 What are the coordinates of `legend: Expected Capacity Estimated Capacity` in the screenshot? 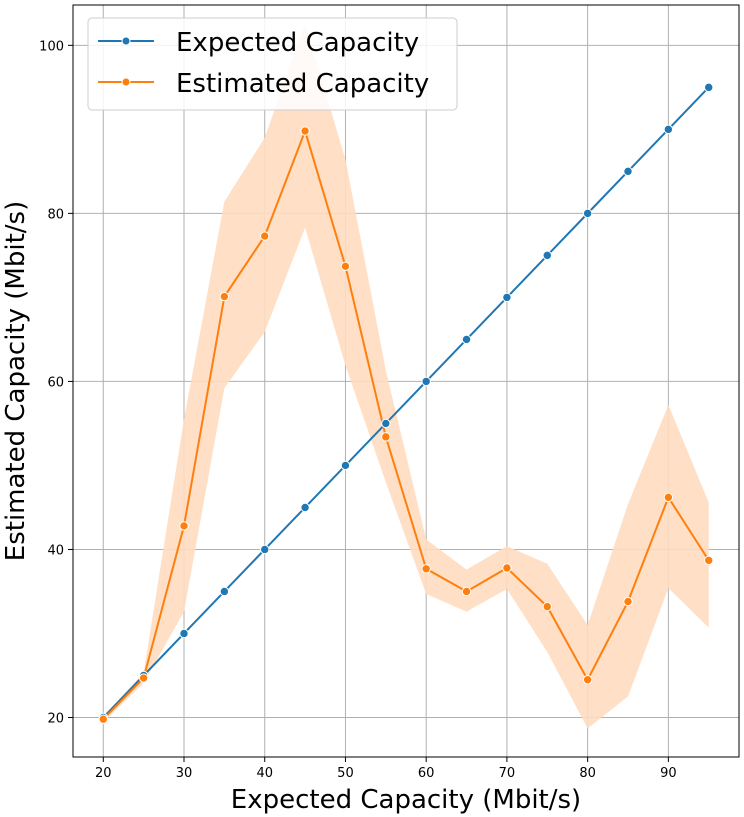 It's located at (272, 64).